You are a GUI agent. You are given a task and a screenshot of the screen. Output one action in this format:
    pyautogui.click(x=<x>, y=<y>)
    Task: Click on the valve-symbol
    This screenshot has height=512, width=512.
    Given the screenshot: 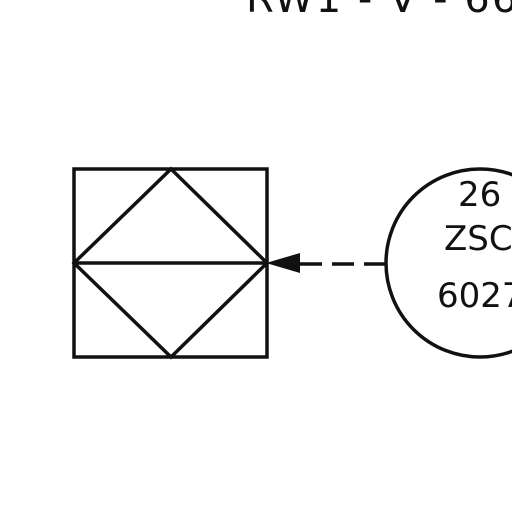 What is the action you would take?
    pyautogui.click(x=170, y=263)
    